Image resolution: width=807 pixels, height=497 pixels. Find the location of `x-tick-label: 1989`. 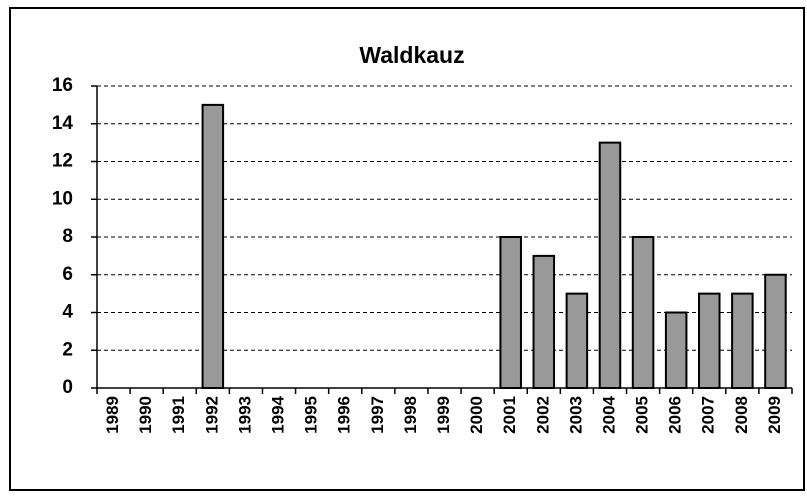

x-tick-label: 1989 is located at coordinates (112, 415).